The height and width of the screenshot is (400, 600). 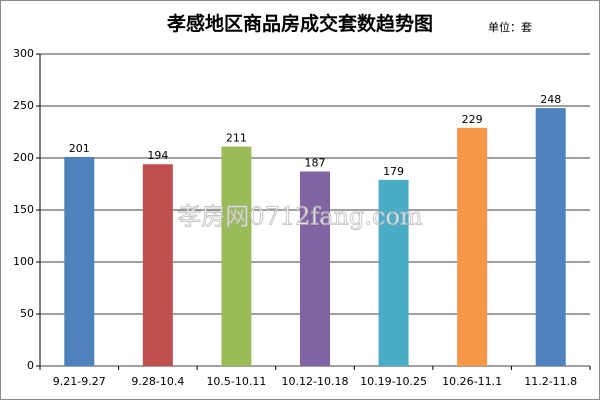 What do you see at coordinates (236, 381) in the screenshot?
I see `x-tick-label: 10.5-10.11` at bounding box center [236, 381].